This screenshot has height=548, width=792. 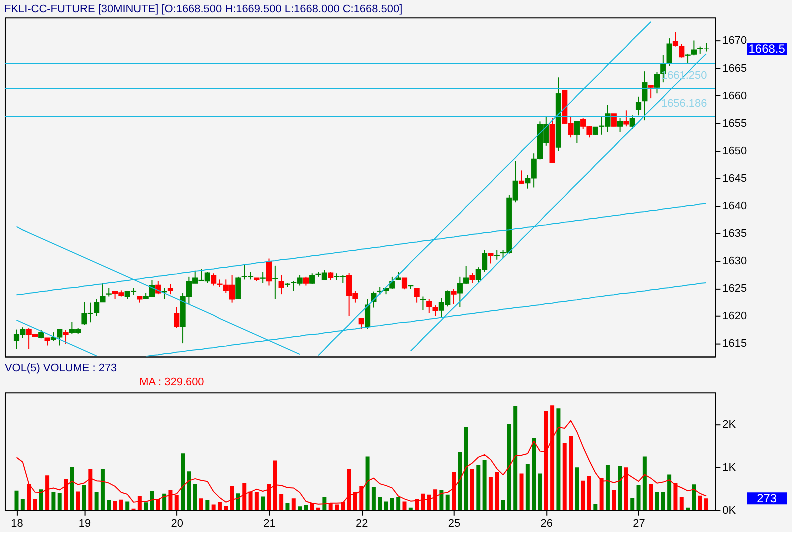 What do you see at coordinates (270, 524) in the screenshot?
I see `x-tick-label: 21` at bounding box center [270, 524].